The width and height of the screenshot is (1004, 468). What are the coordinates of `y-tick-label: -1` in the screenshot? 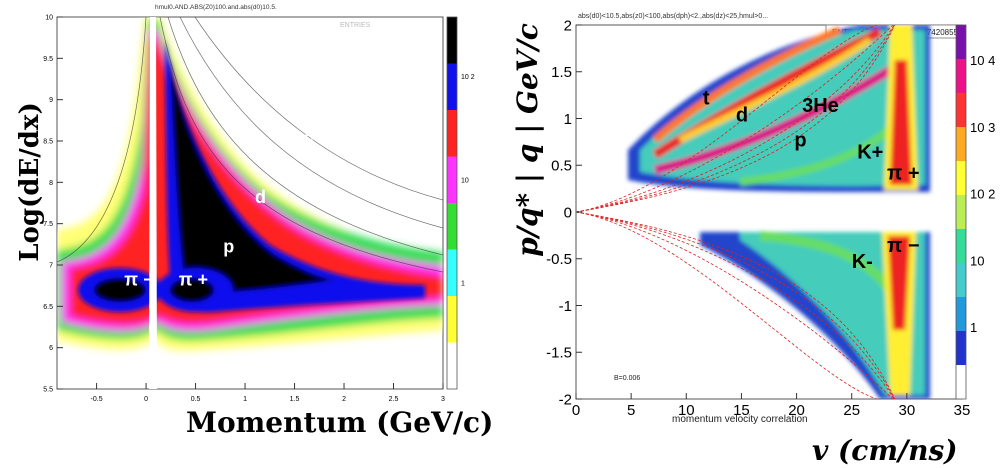 It's located at (565, 306).